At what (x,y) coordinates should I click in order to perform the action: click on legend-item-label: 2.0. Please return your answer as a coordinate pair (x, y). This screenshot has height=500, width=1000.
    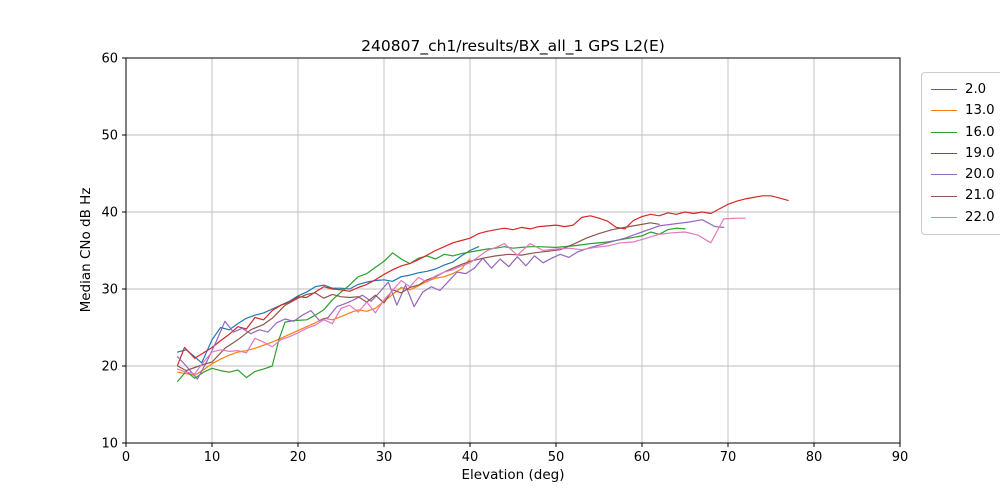
    Looking at the image, I should click on (976, 89).